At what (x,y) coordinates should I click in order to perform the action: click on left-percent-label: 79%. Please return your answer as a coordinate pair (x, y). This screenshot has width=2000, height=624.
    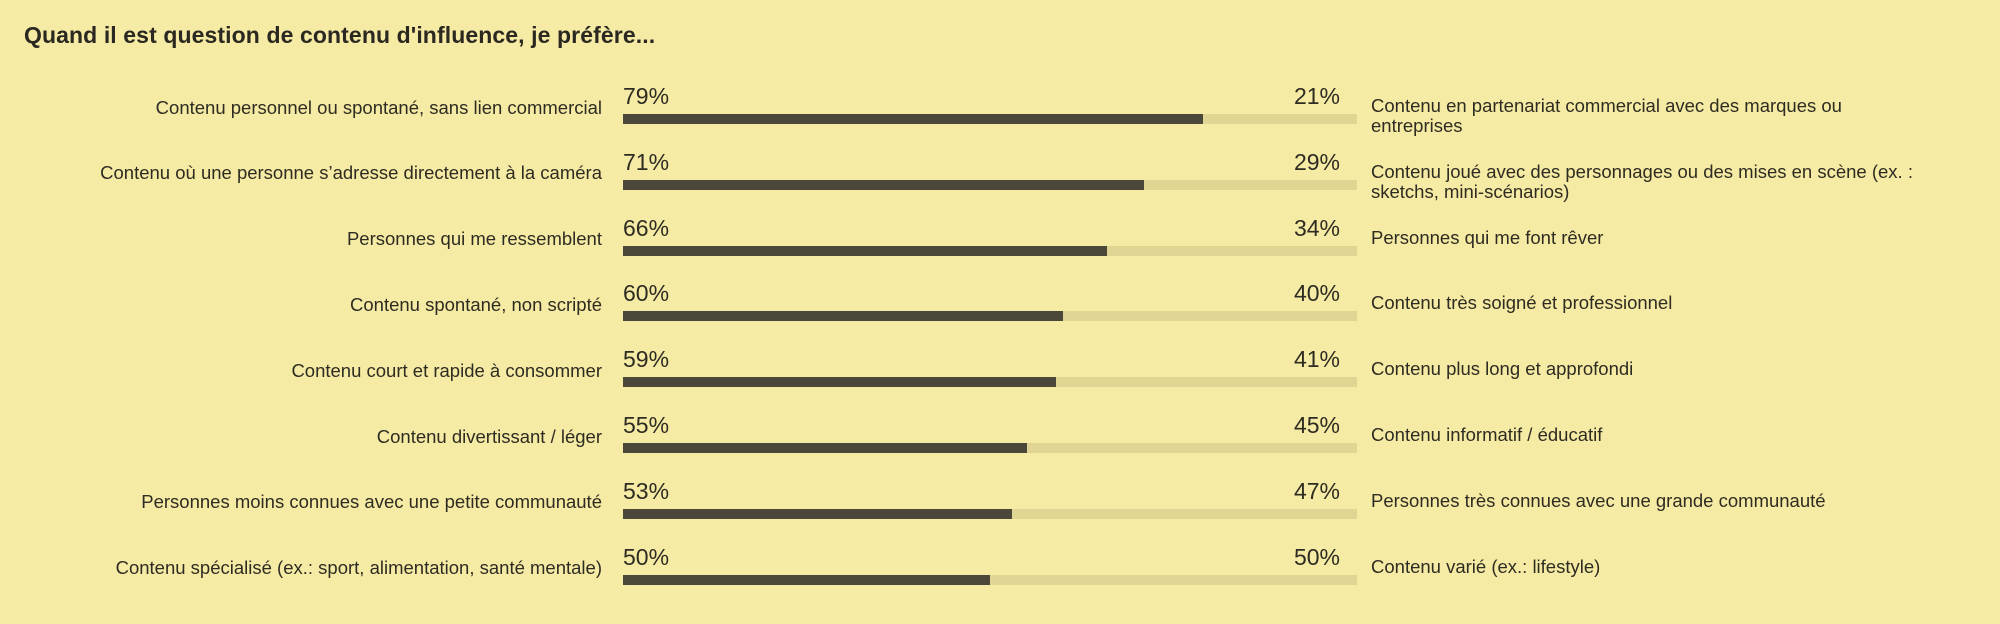
    Looking at the image, I should click on (646, 96).